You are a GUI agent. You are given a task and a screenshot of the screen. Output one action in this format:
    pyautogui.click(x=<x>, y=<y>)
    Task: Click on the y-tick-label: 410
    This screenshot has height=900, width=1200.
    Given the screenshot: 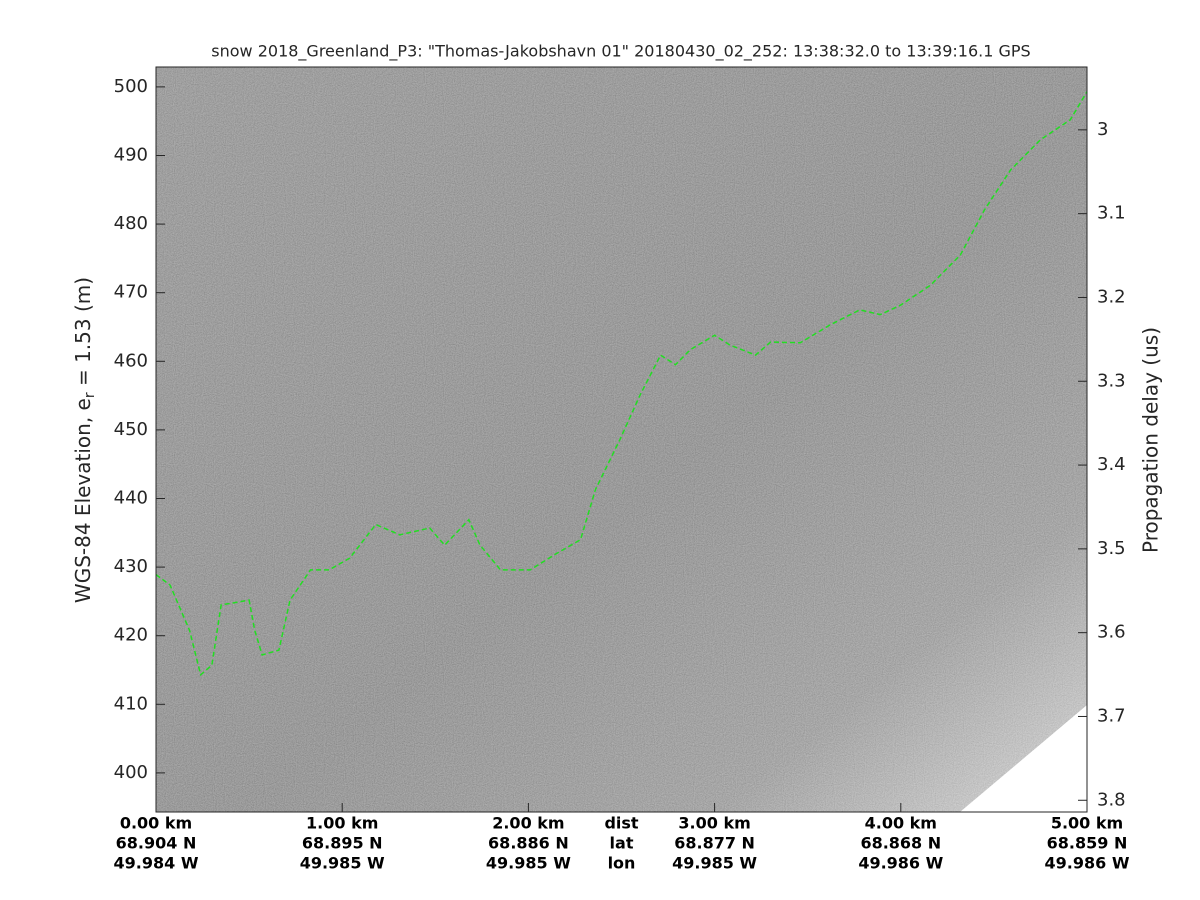 What is the action you would take?
    pyautogui.click(x=131, y=703)
    